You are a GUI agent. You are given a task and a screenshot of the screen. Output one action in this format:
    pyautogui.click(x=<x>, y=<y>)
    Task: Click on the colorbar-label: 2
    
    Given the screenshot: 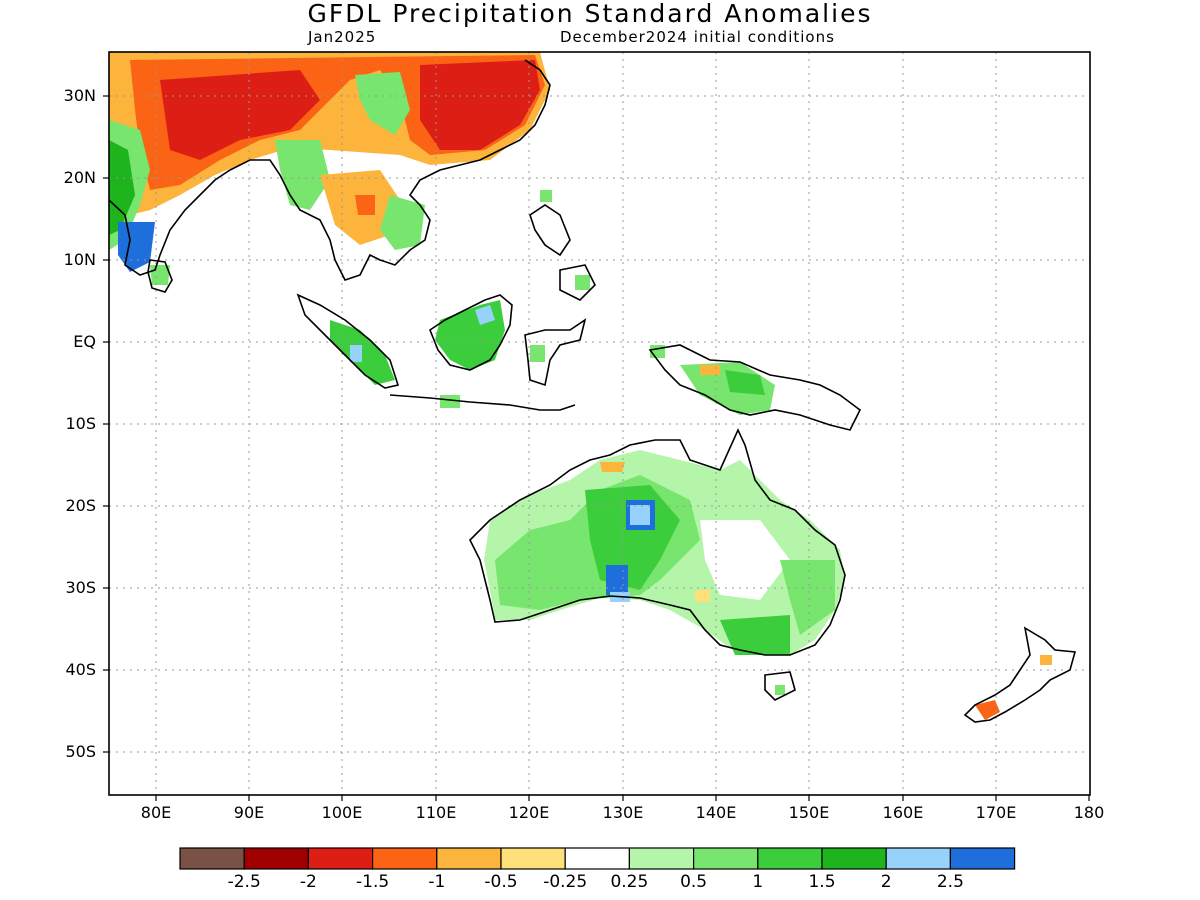 What is the action you would take?
    pyautogui.click(x=886, y=882)
    